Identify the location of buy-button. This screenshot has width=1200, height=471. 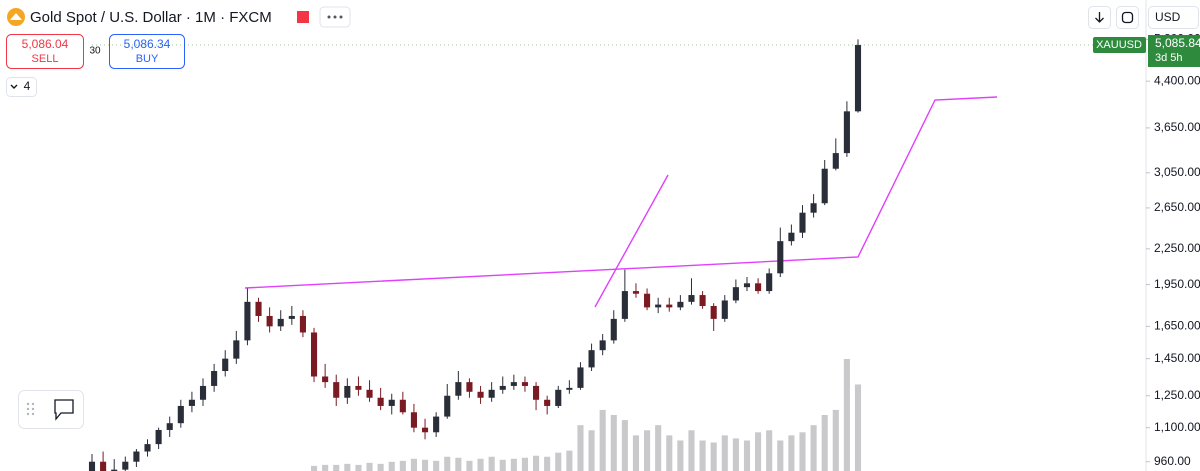
(147, 51).